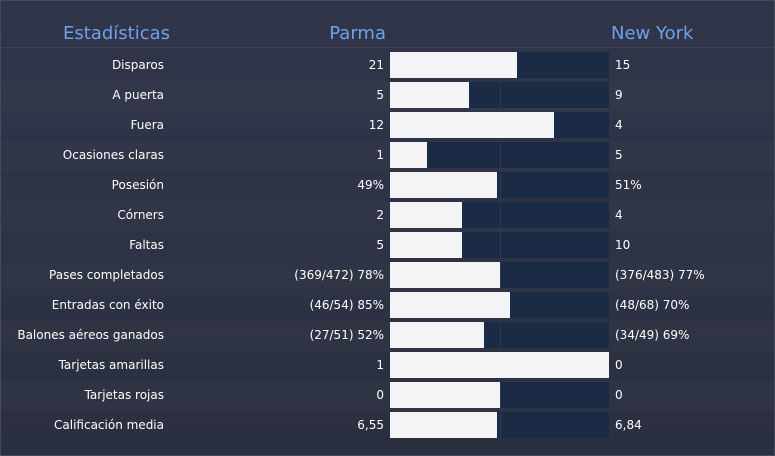  Describe the element at coordinates (387, 186) in the screenshot. I see `stat-row: Posesión 49% 51%` at that location.